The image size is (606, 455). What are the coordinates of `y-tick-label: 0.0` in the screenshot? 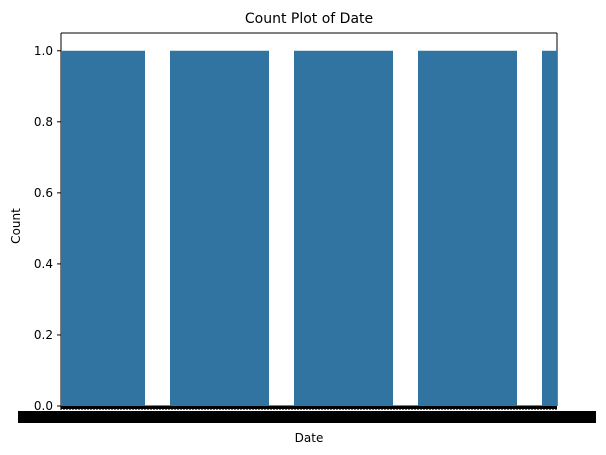 It's located at (43, 406).